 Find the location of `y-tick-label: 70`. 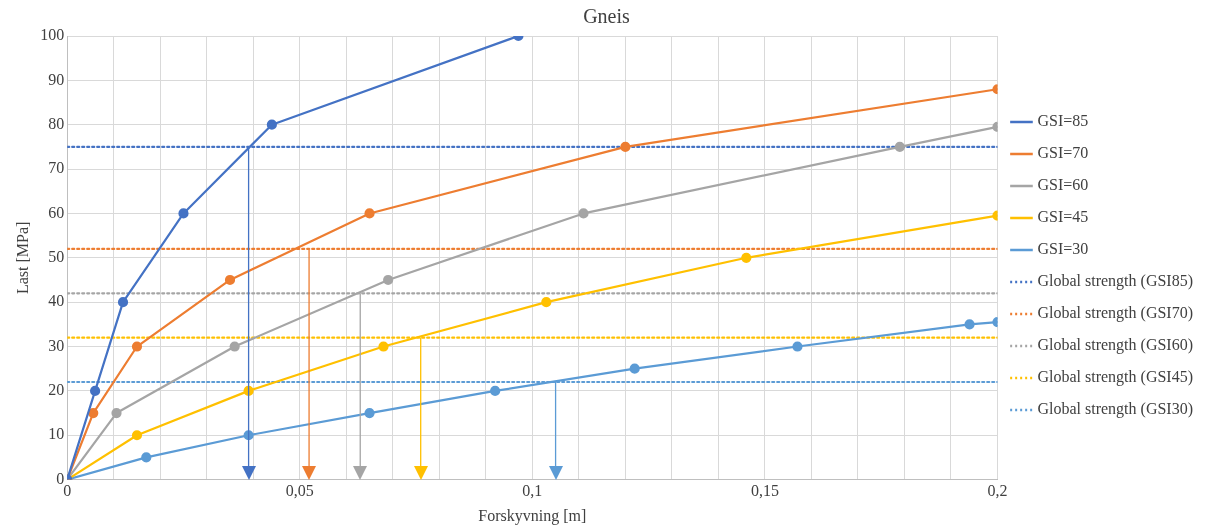

y-tick-label: 70 is located at coordinates (56, 168).